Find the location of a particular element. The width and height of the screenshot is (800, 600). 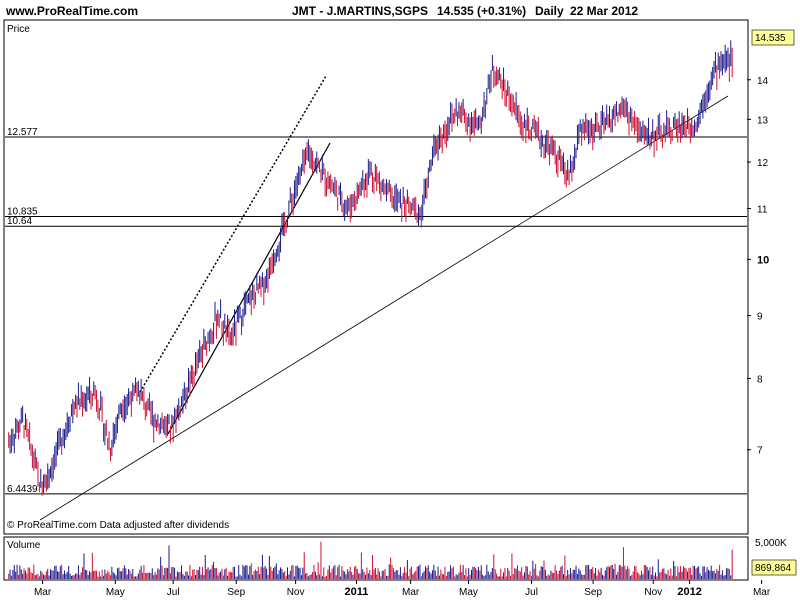

price-panel-label: Price is located at coordinates (18, 29).